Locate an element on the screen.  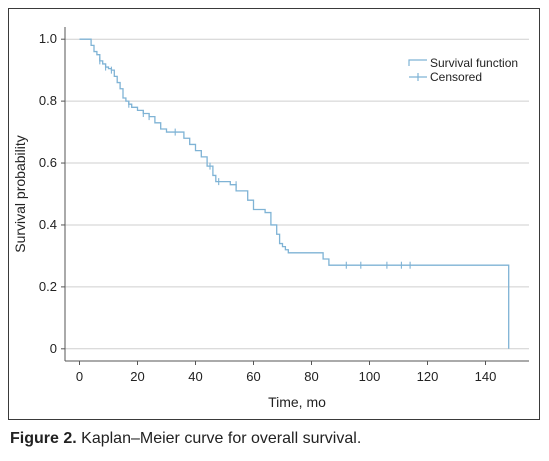
x-tick-label: 20 is located at coordinates (137, 376).